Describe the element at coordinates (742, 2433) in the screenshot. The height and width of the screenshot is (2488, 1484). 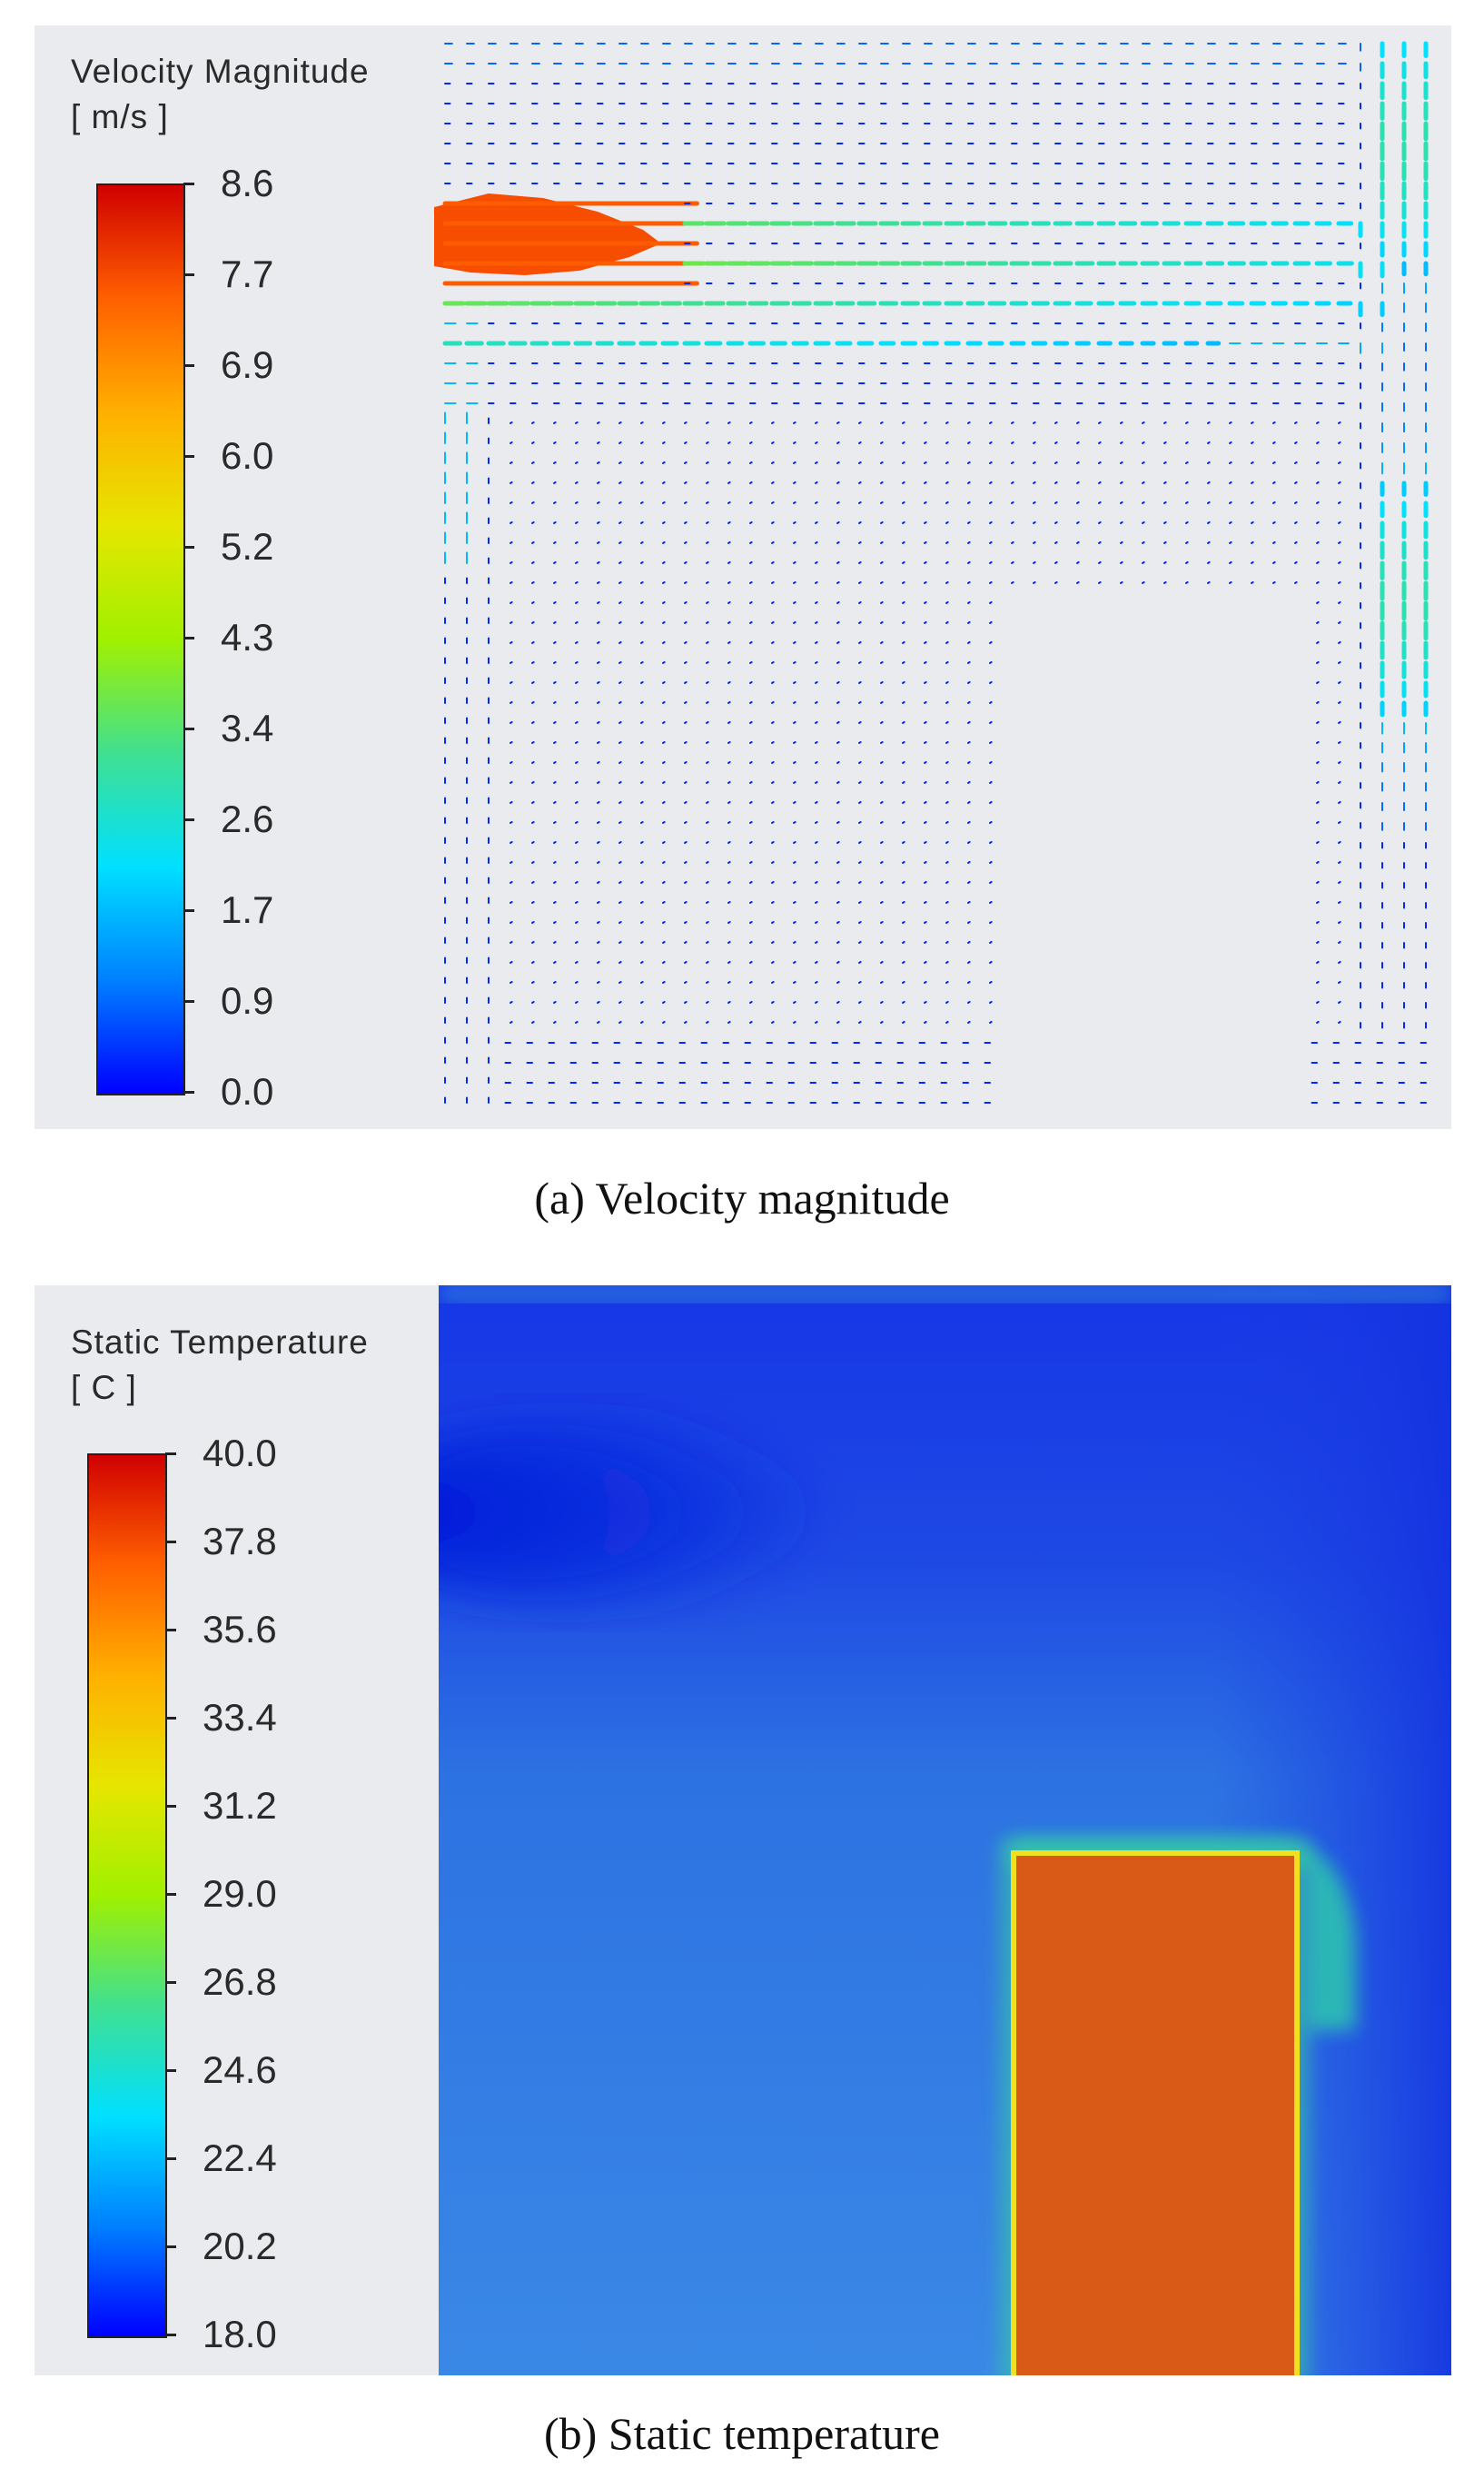
I see `caption-temperature: (b) Static temperature` at that location.